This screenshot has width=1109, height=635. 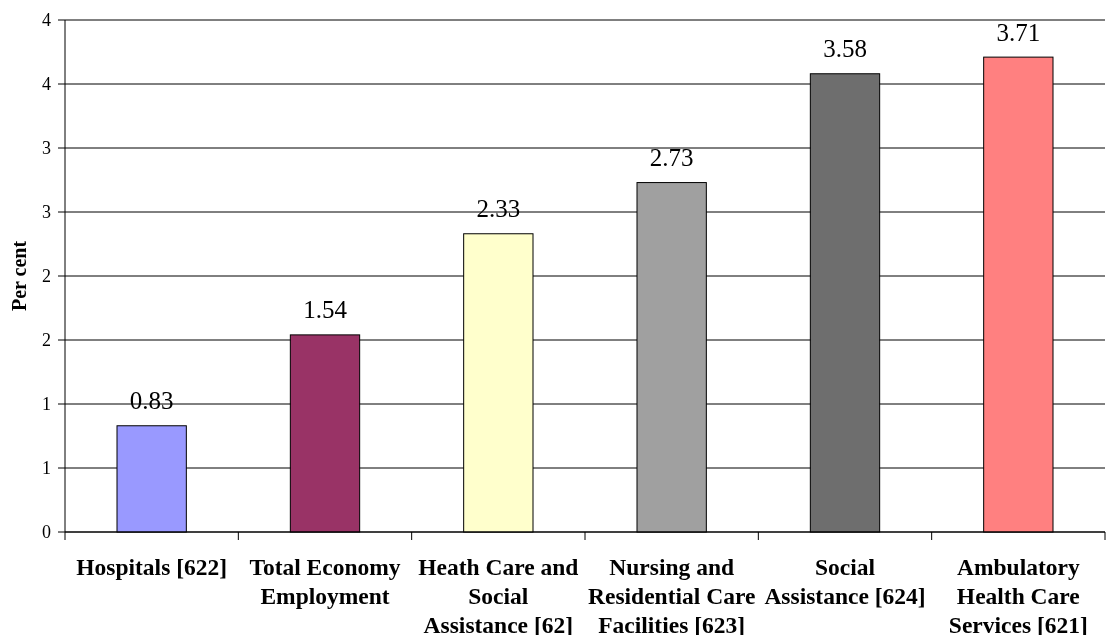 What do you see at coordinates (845, 581) in the screenshot?
I see `x-tick-label: Social Assistance [624]` at bounding box center [845, 581].